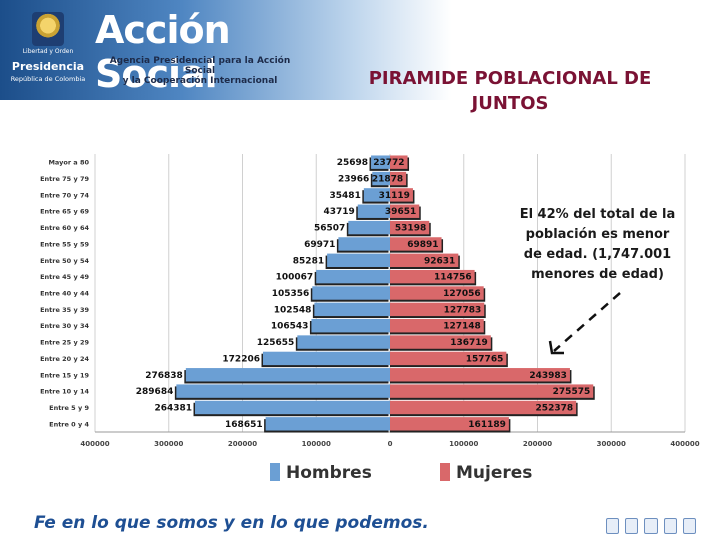 This screenshot has width=728, height=546. What do you see at coordinates (64, 277) in the screenshot?
I see `category-label: Entre 45 y 49` at bounding box center [64, 277].